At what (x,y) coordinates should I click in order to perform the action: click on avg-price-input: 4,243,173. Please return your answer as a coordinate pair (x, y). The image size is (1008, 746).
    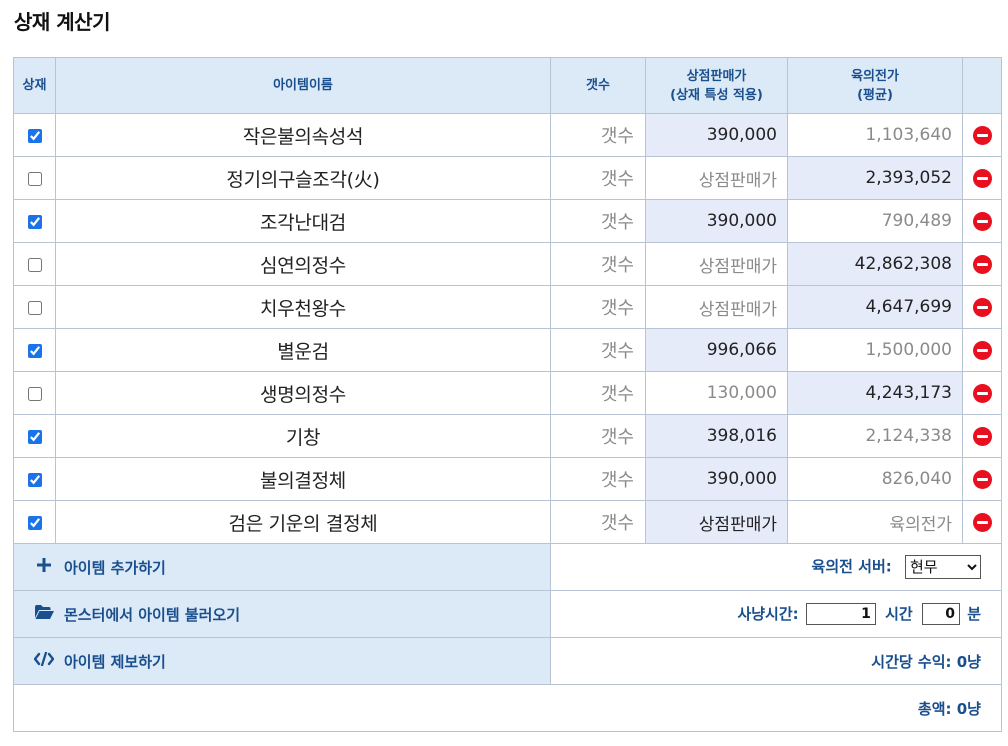
    Looking at the image, I should click on (875, 393).